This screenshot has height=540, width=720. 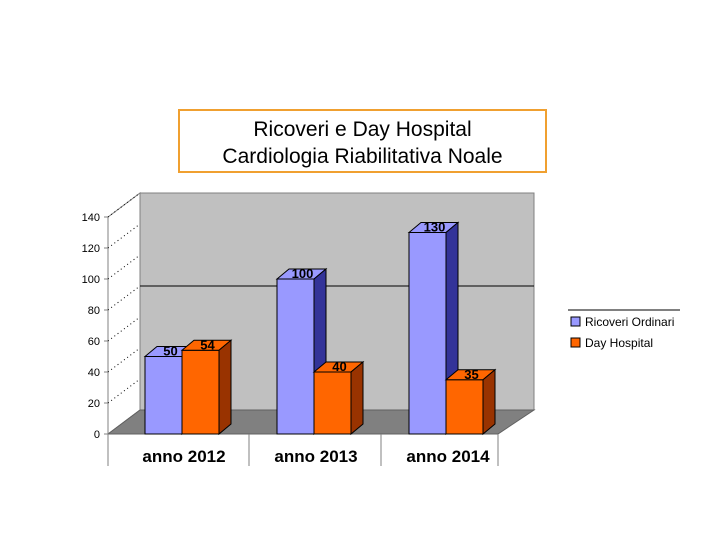 What do you see at coordinates (435, 227) in the screenshot?
I see `data-label: 130` at bounding box center [435, 227].